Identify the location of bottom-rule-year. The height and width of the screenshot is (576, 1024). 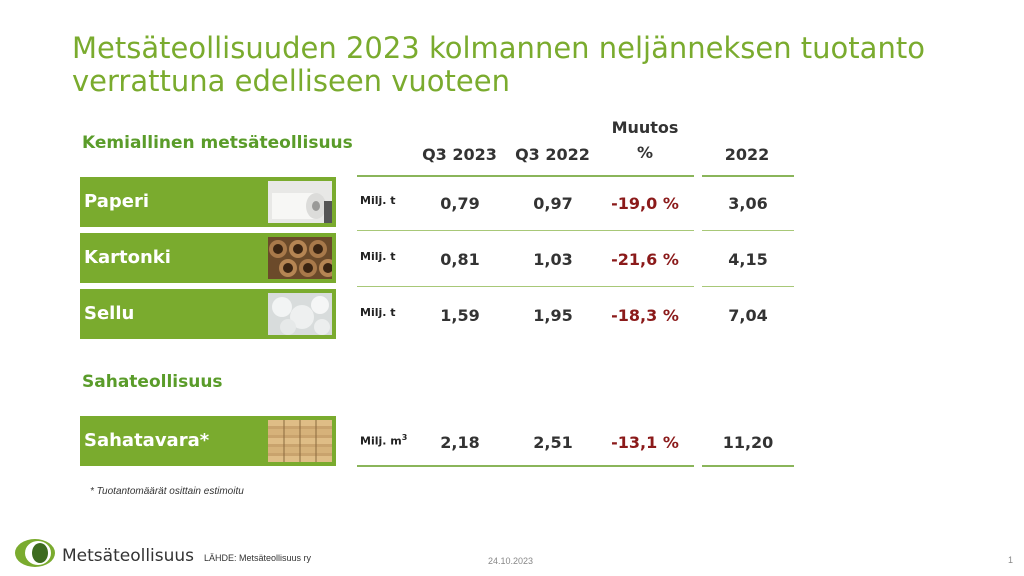
(748, 466).